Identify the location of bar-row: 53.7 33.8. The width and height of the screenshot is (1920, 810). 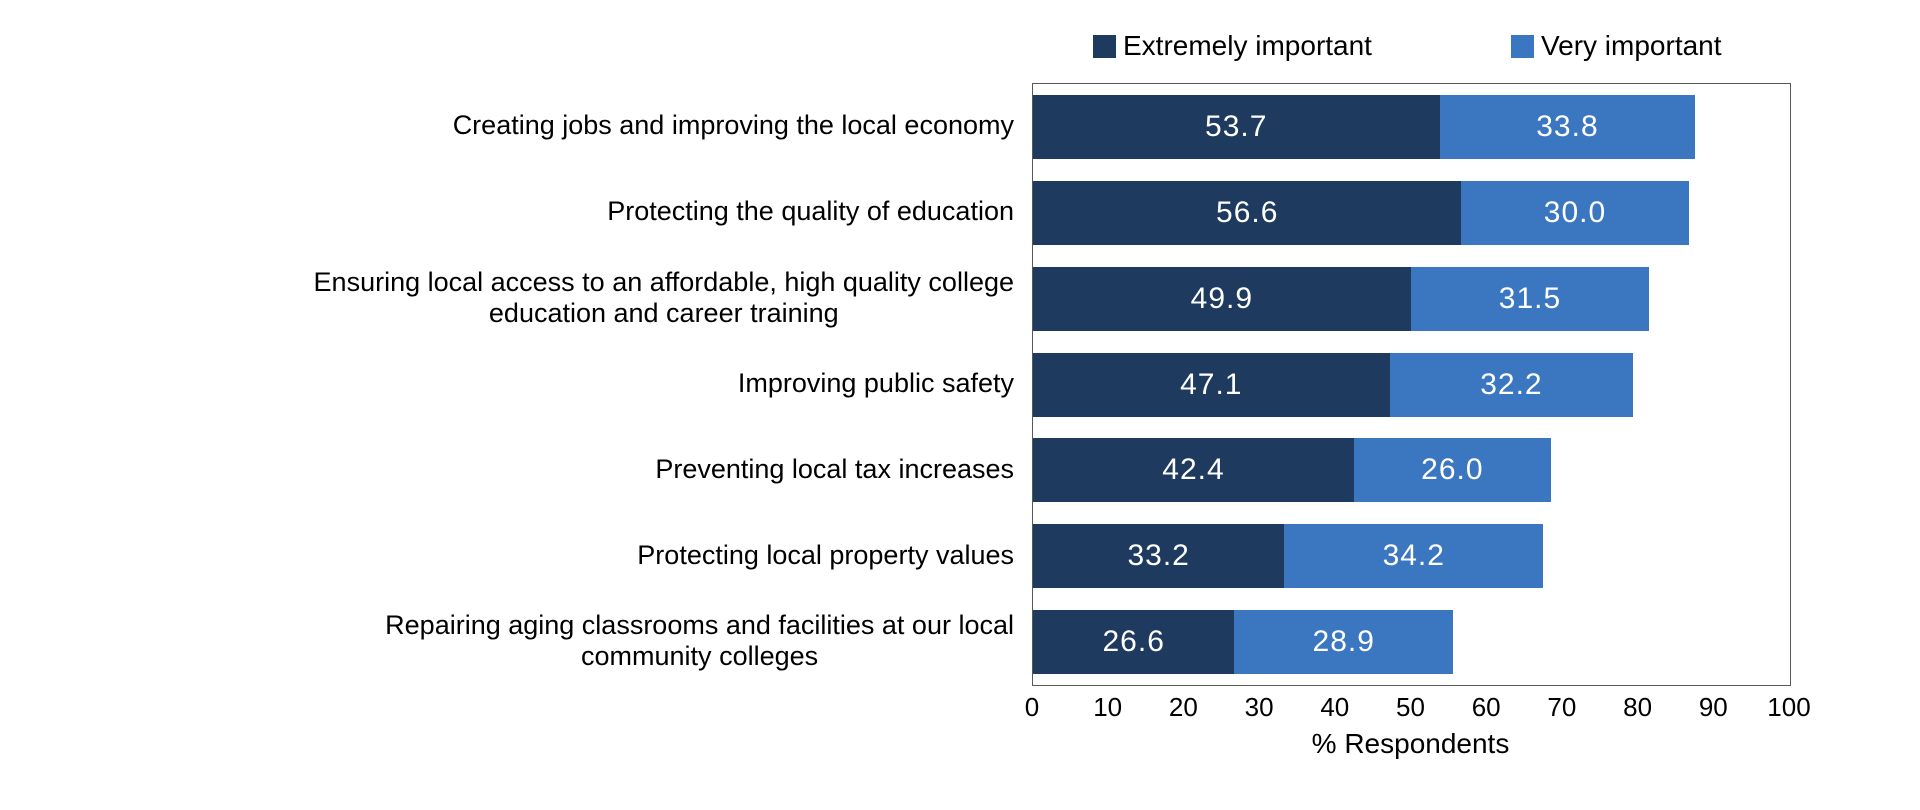
(1411, 126).